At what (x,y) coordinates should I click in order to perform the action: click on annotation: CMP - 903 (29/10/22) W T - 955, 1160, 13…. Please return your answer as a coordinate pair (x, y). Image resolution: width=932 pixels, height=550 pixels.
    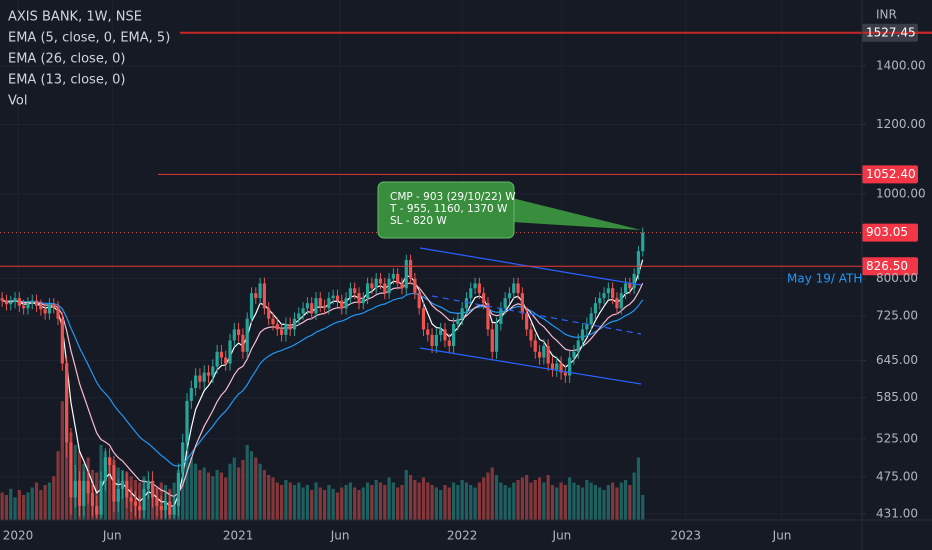
    Looking at the image, I should click on (509, 210).